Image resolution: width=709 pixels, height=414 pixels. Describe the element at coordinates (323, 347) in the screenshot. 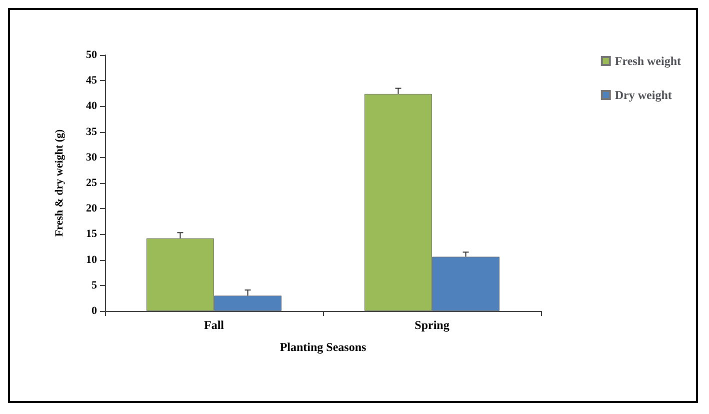

I see `x-axis-title: Planting Seasons` at that location.